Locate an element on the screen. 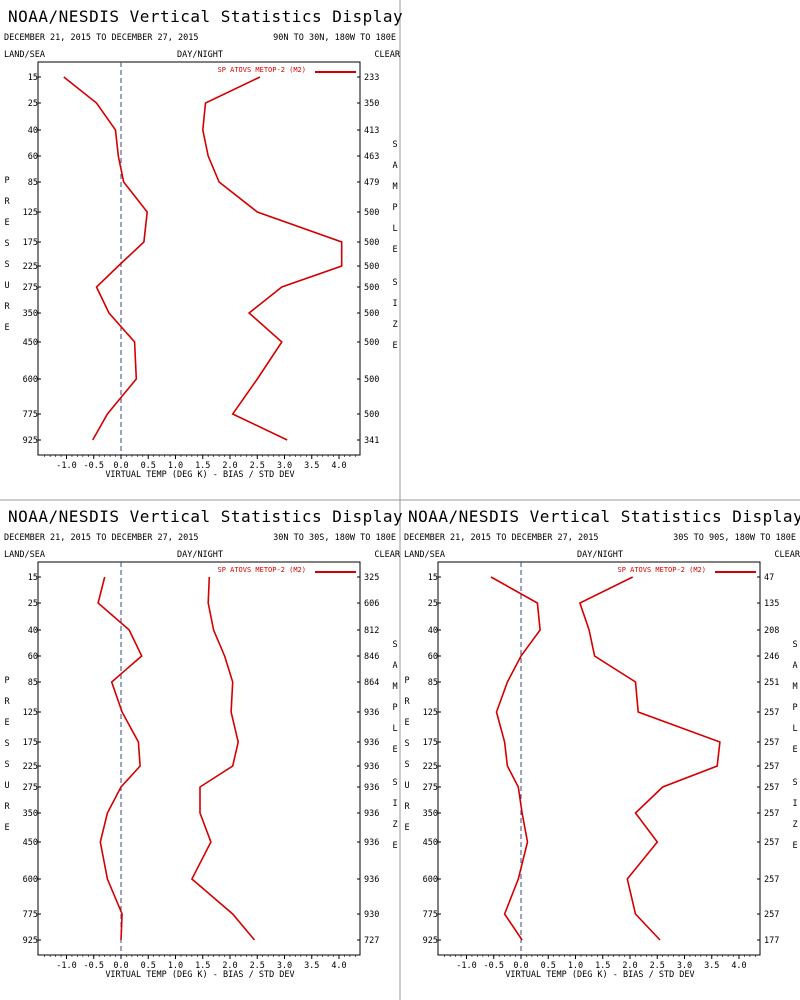 The width and height of the screenshot is (800, 1000). pressure-level-label: 15 is located at coordinates (33, 578).